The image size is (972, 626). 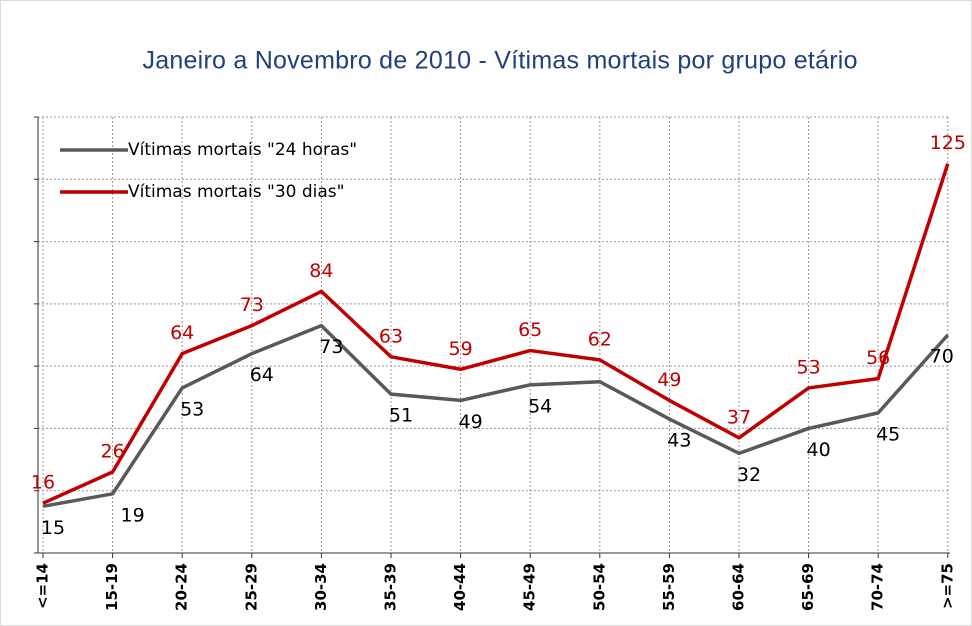 What do you see at coordinates (739, 587) in the screenshot?
I see `x-tick-label: 60-64` at bounding box center [739, 587].